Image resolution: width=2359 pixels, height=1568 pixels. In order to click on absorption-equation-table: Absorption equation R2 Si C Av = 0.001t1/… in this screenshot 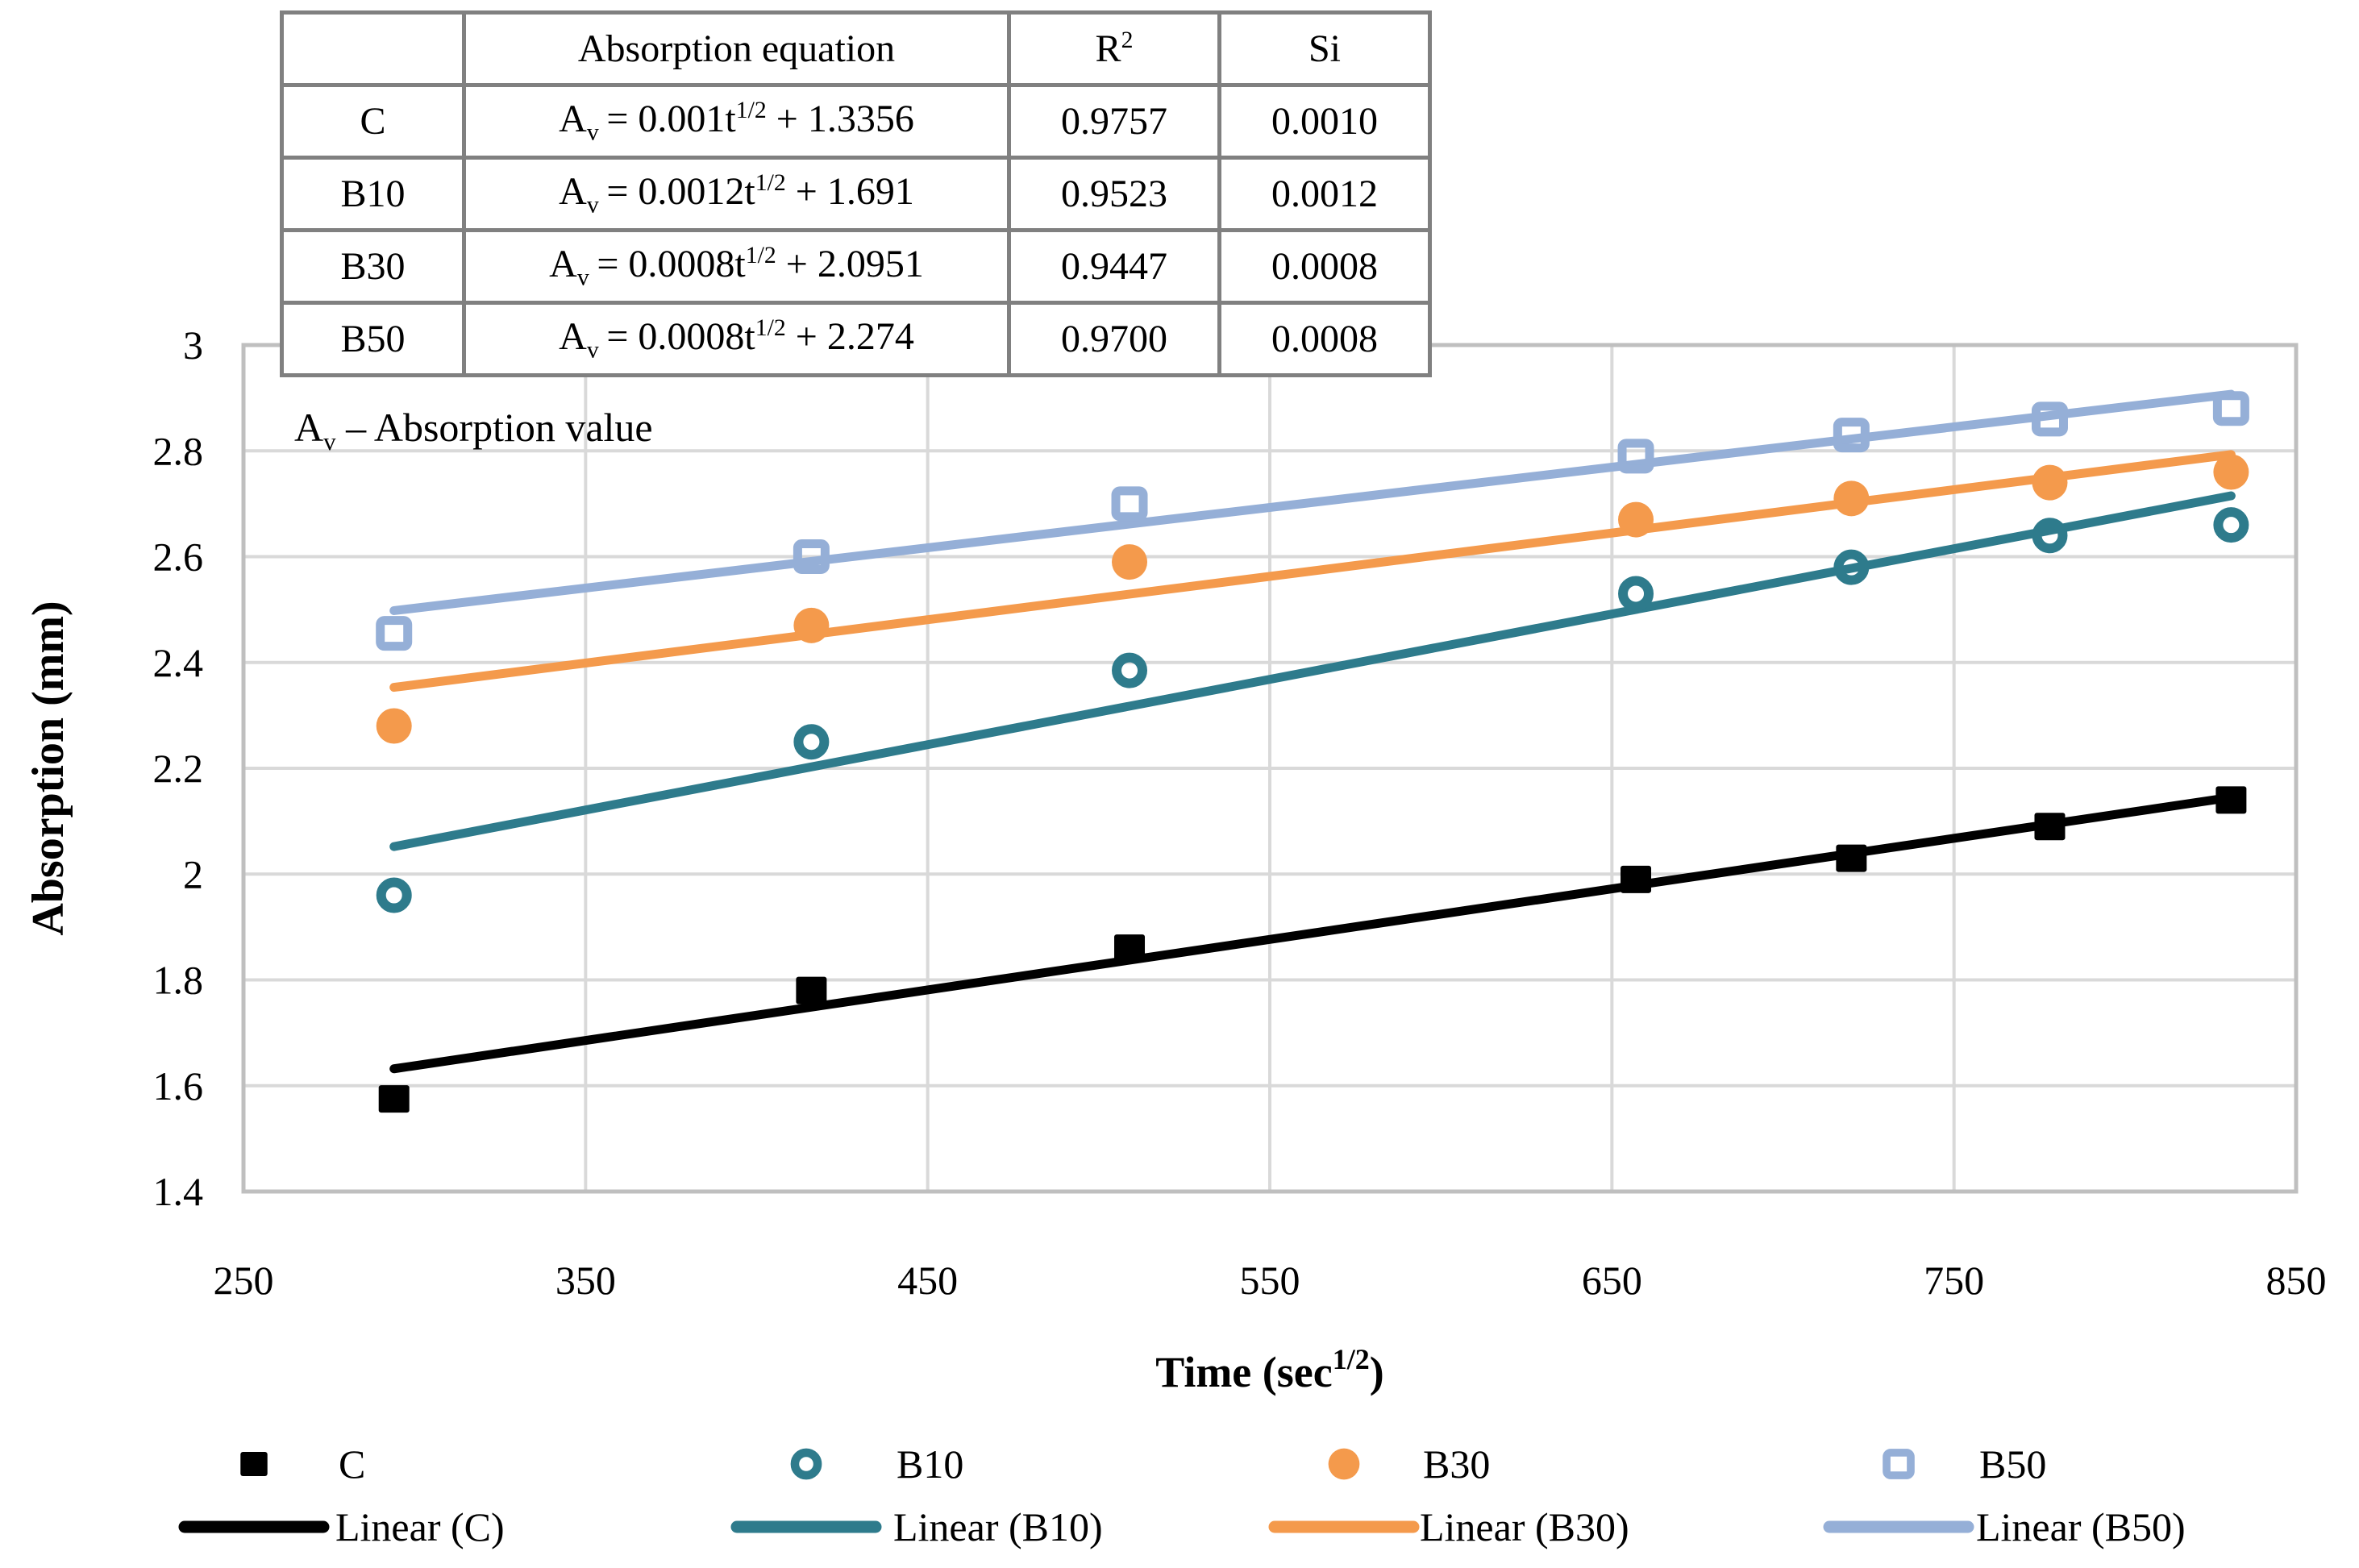, I will do `click(856, 193)`.